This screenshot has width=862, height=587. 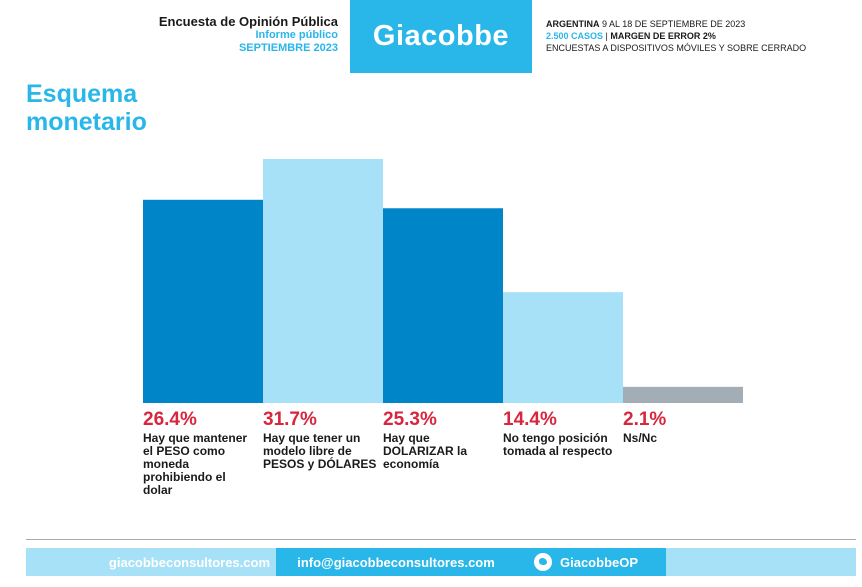 I want to click on footer-email: info@giacobbeconsultores.com, so click(x=396, y=562).